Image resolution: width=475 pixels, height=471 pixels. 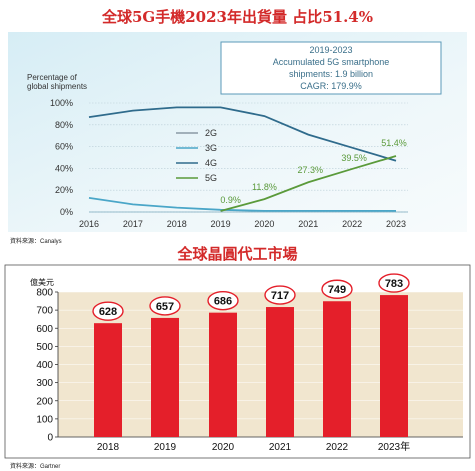 I want to click on x-tick-label: 2023年, so click(x=394, y=446).